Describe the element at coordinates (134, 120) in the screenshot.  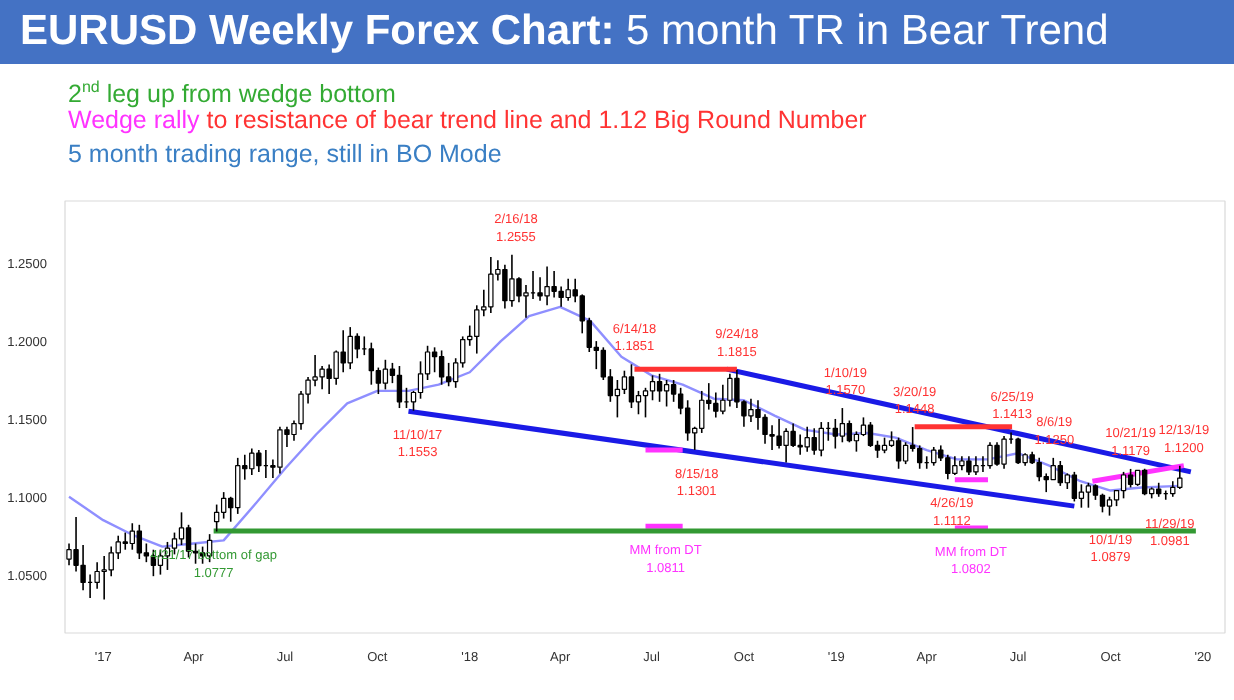
I see `text: Wedge rally` at that location.